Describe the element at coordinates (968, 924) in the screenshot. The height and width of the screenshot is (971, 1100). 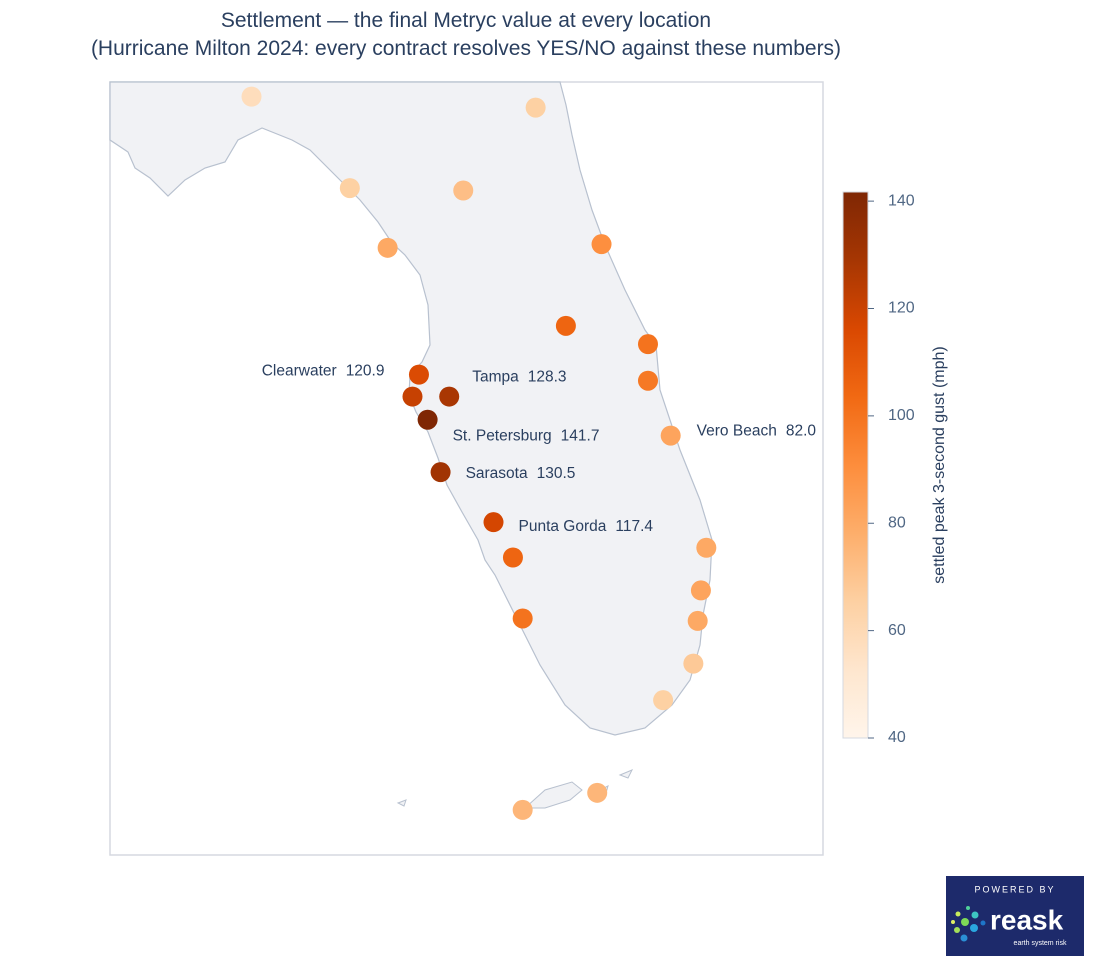
I see `logo-icon` at that location.